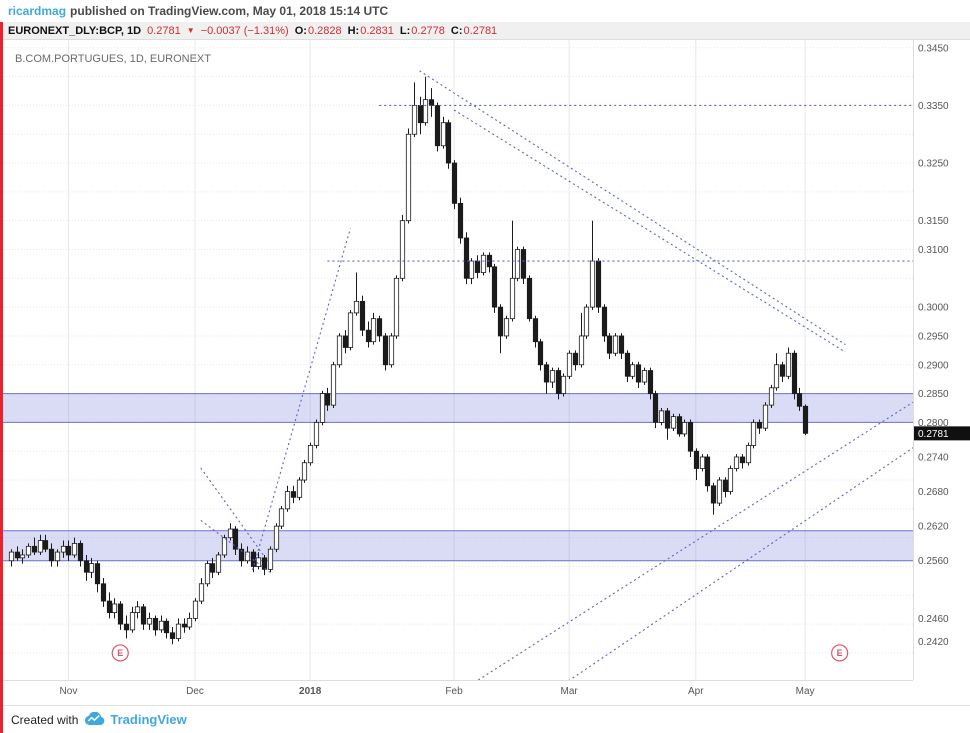 This screenshot has height=733, width=970. What do you see at coordinates (933, 221) in the screenshot?
I see `svg-text: 0.3150` at bounding box center [933, 221].